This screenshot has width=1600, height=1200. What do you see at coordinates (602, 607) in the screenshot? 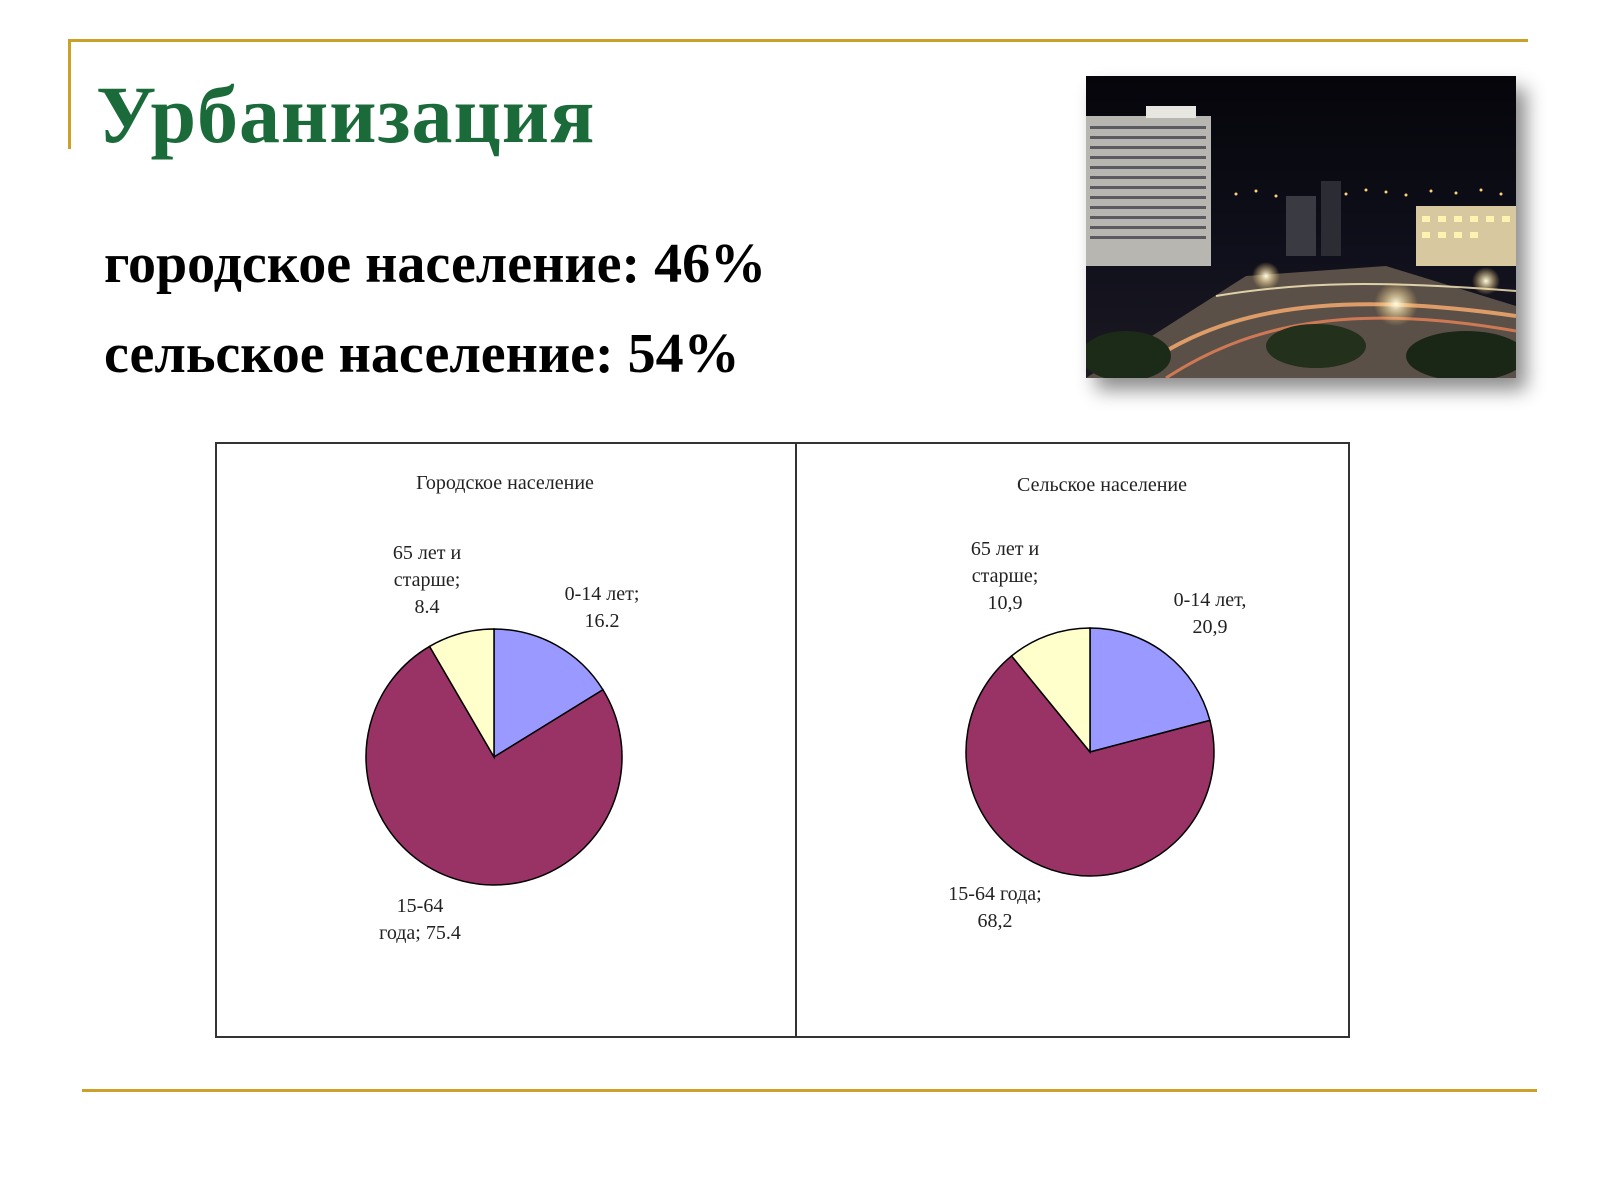
I see `slice-label-0-0: 0-14 лет; 16.2` at bounding box center [602, 607].